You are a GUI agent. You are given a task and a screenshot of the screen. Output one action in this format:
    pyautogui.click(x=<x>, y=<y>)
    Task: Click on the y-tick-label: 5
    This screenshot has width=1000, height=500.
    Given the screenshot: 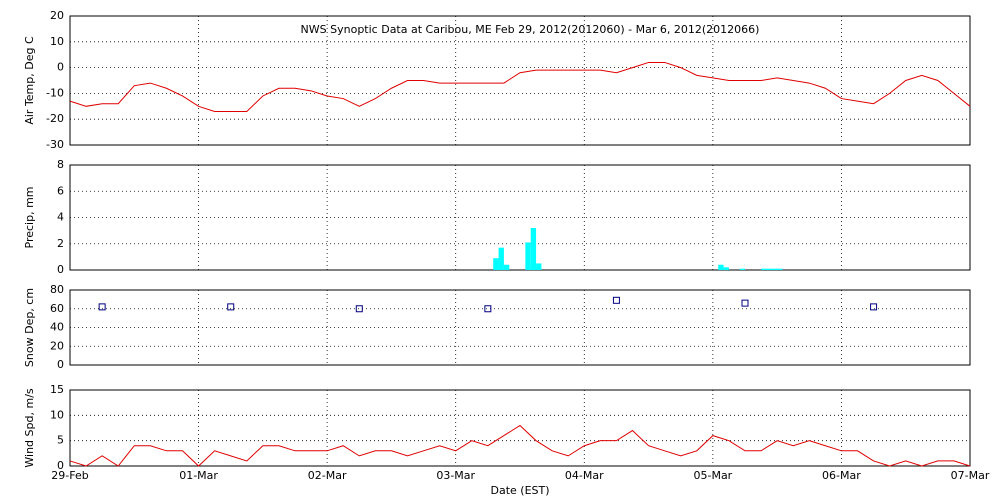 What is the action you would take?
    pyautogui.click(x=60, y=440)
    